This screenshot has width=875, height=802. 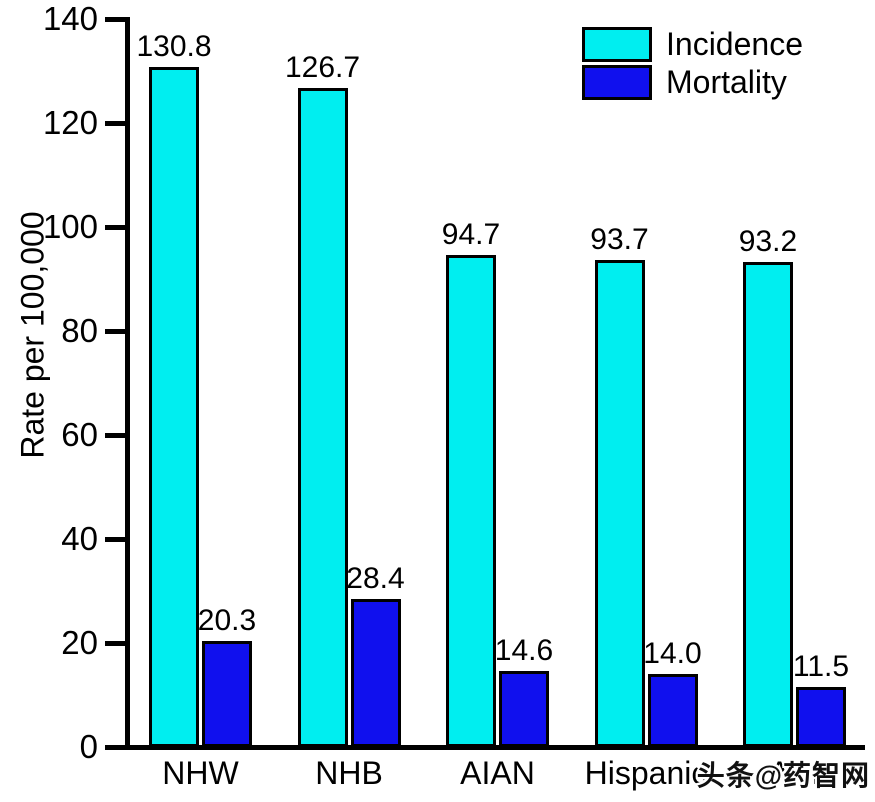 I want to click on x-label-api: API, so click(x=794, y=773).